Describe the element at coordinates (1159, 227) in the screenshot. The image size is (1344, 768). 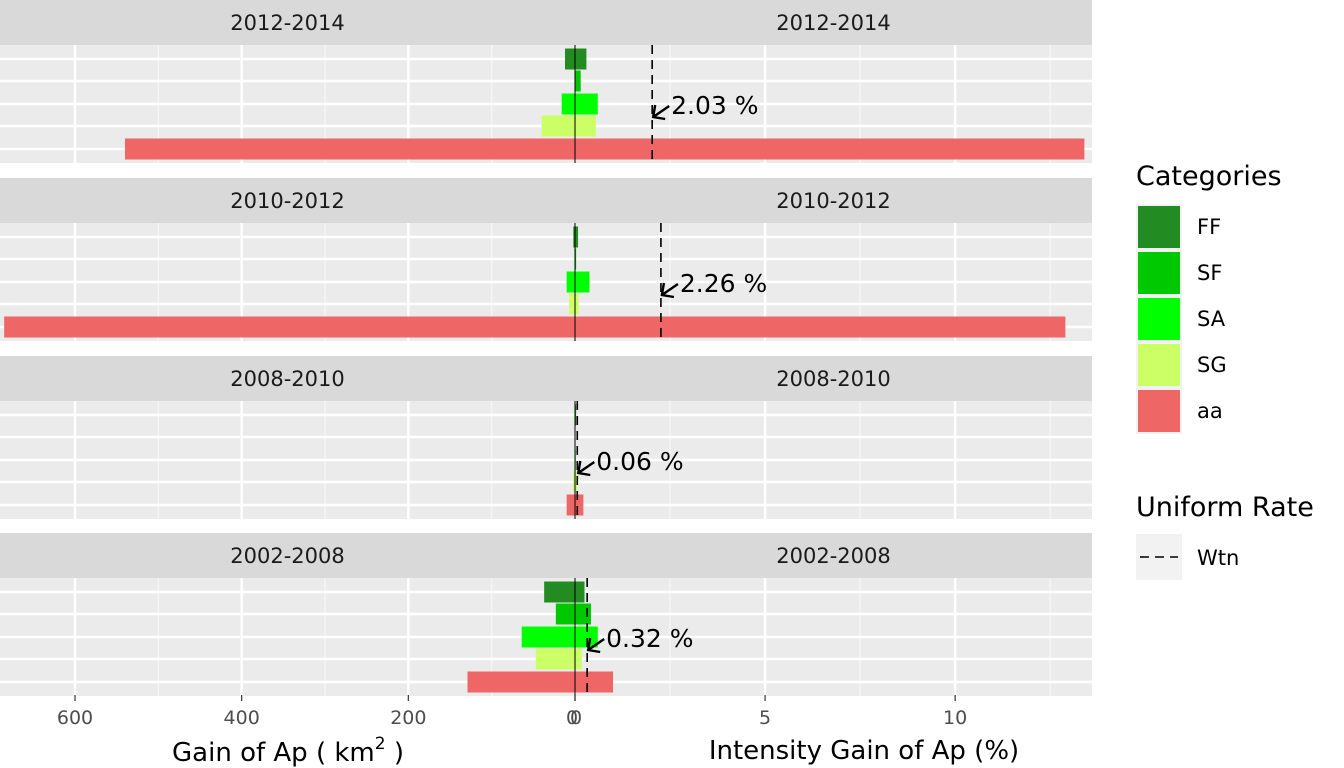
I see `legend-swatch-FF` at that location.